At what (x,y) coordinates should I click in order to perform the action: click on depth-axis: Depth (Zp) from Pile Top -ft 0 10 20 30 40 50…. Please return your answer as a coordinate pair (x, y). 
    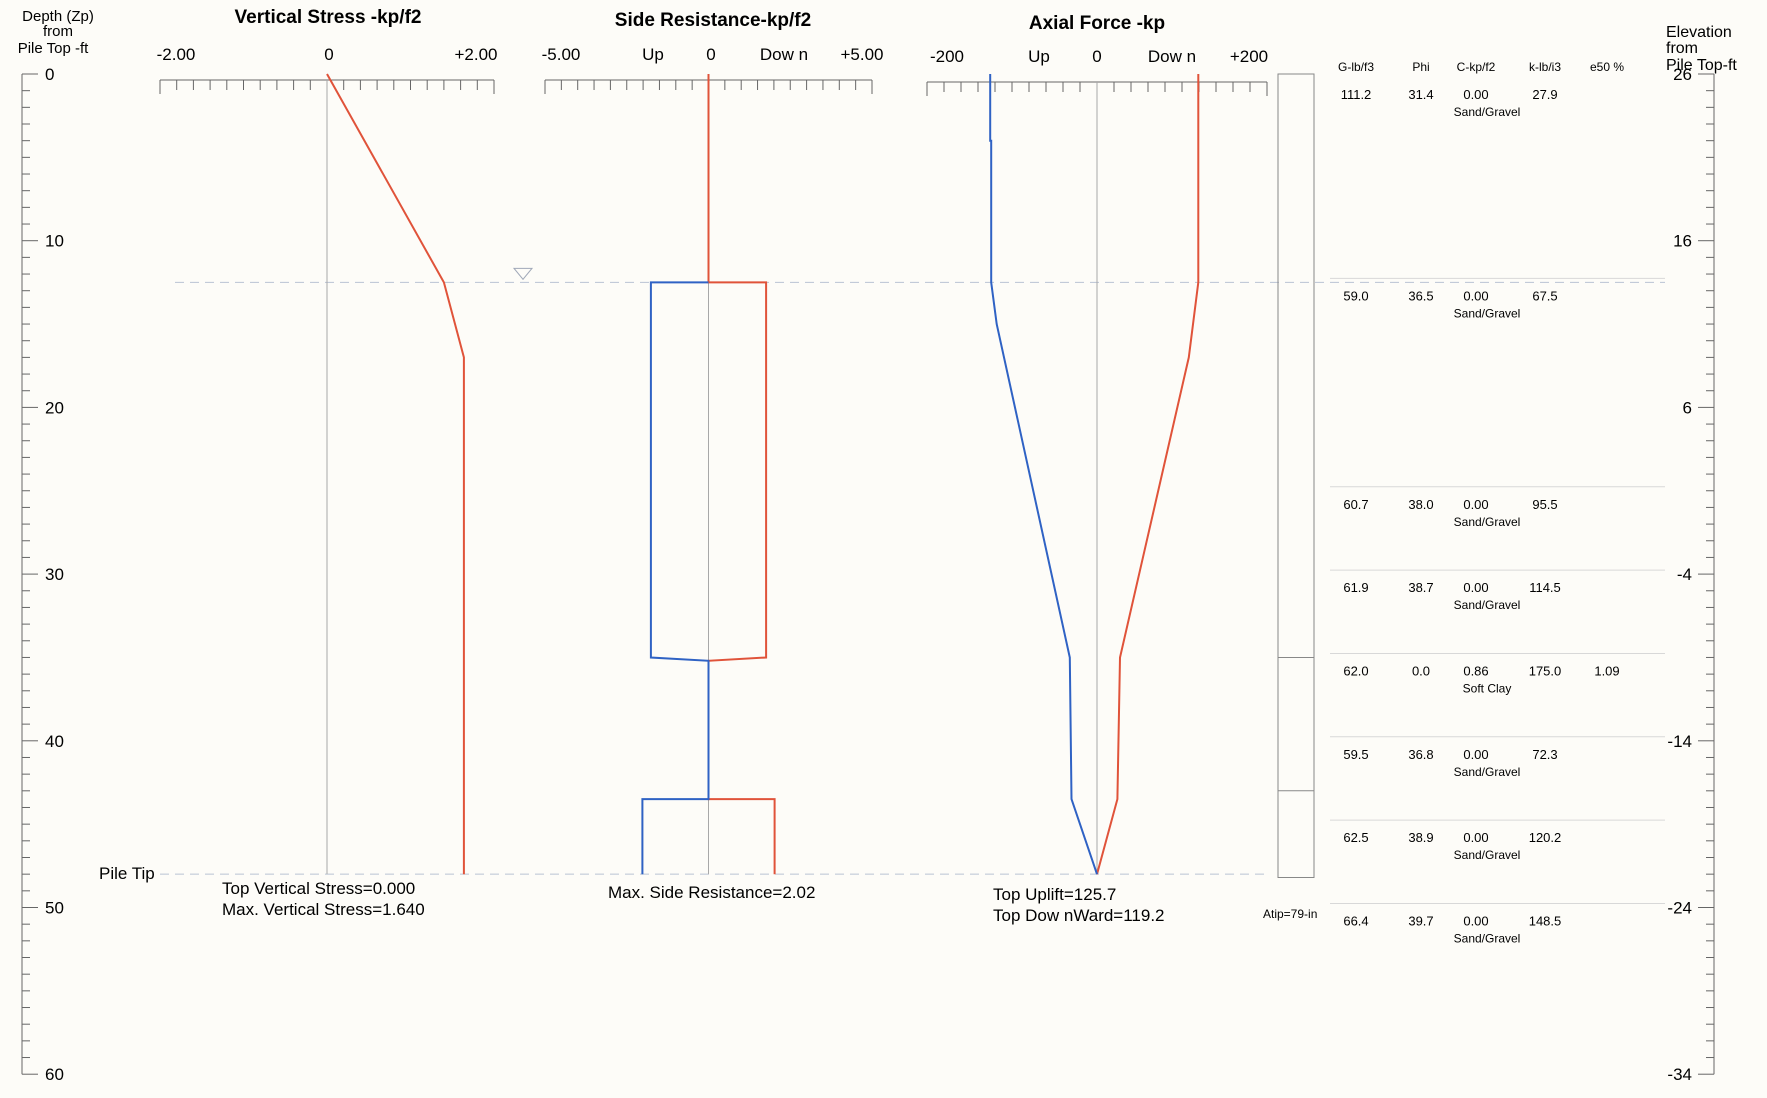
    Looking at the image, I should click on (56, 546).